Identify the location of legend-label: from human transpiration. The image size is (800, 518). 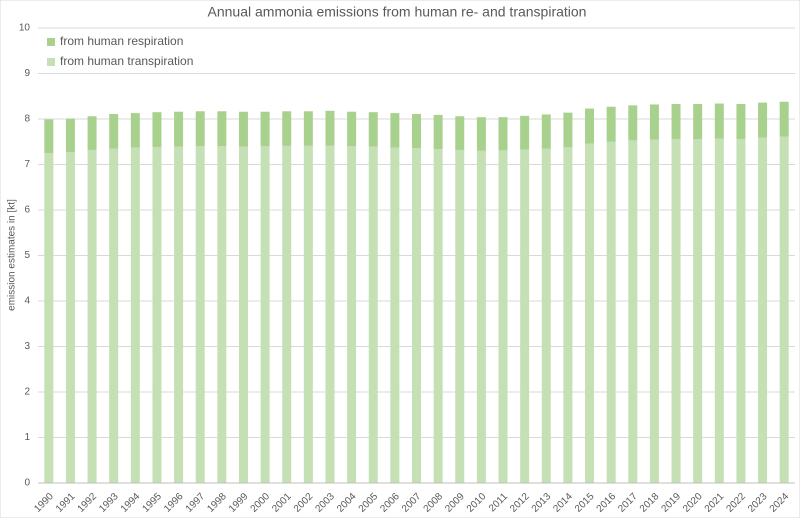
(126, 61).